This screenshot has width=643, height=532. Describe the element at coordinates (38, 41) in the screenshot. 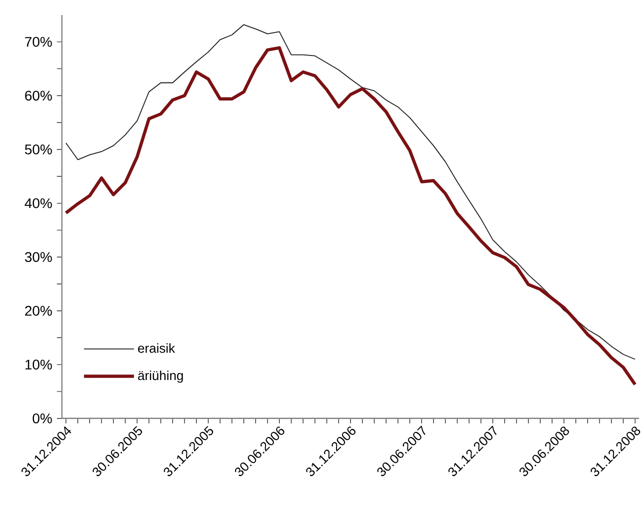

I see `y-tick-label: 70%` at that location.